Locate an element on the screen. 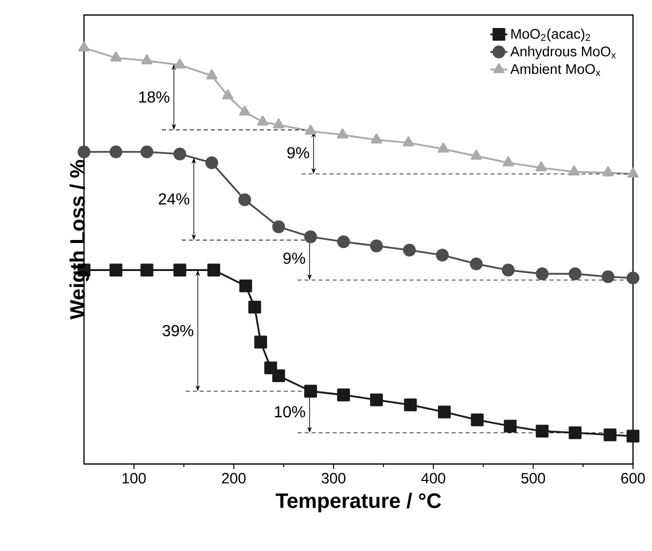 The image size is (652, 551). legend-label: Ambient MoO$_{x}$ is located at coordinates (555, 70).